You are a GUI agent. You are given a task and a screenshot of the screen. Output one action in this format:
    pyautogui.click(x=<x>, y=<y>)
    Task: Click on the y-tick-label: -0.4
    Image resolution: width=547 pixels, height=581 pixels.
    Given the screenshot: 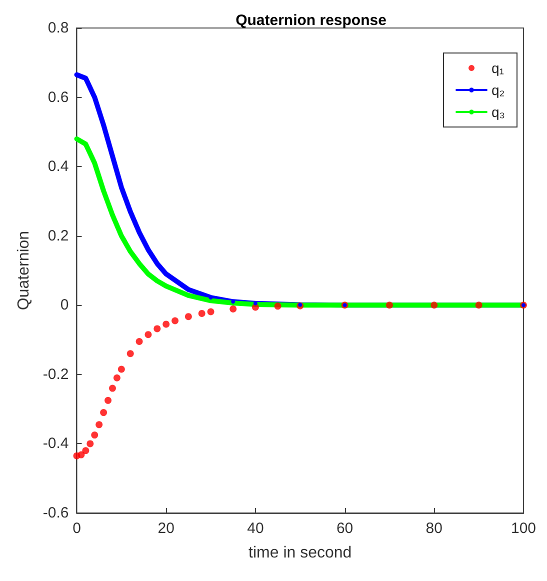 What is the action you would take?
    pyautogui.click(x=55, y=443)
    